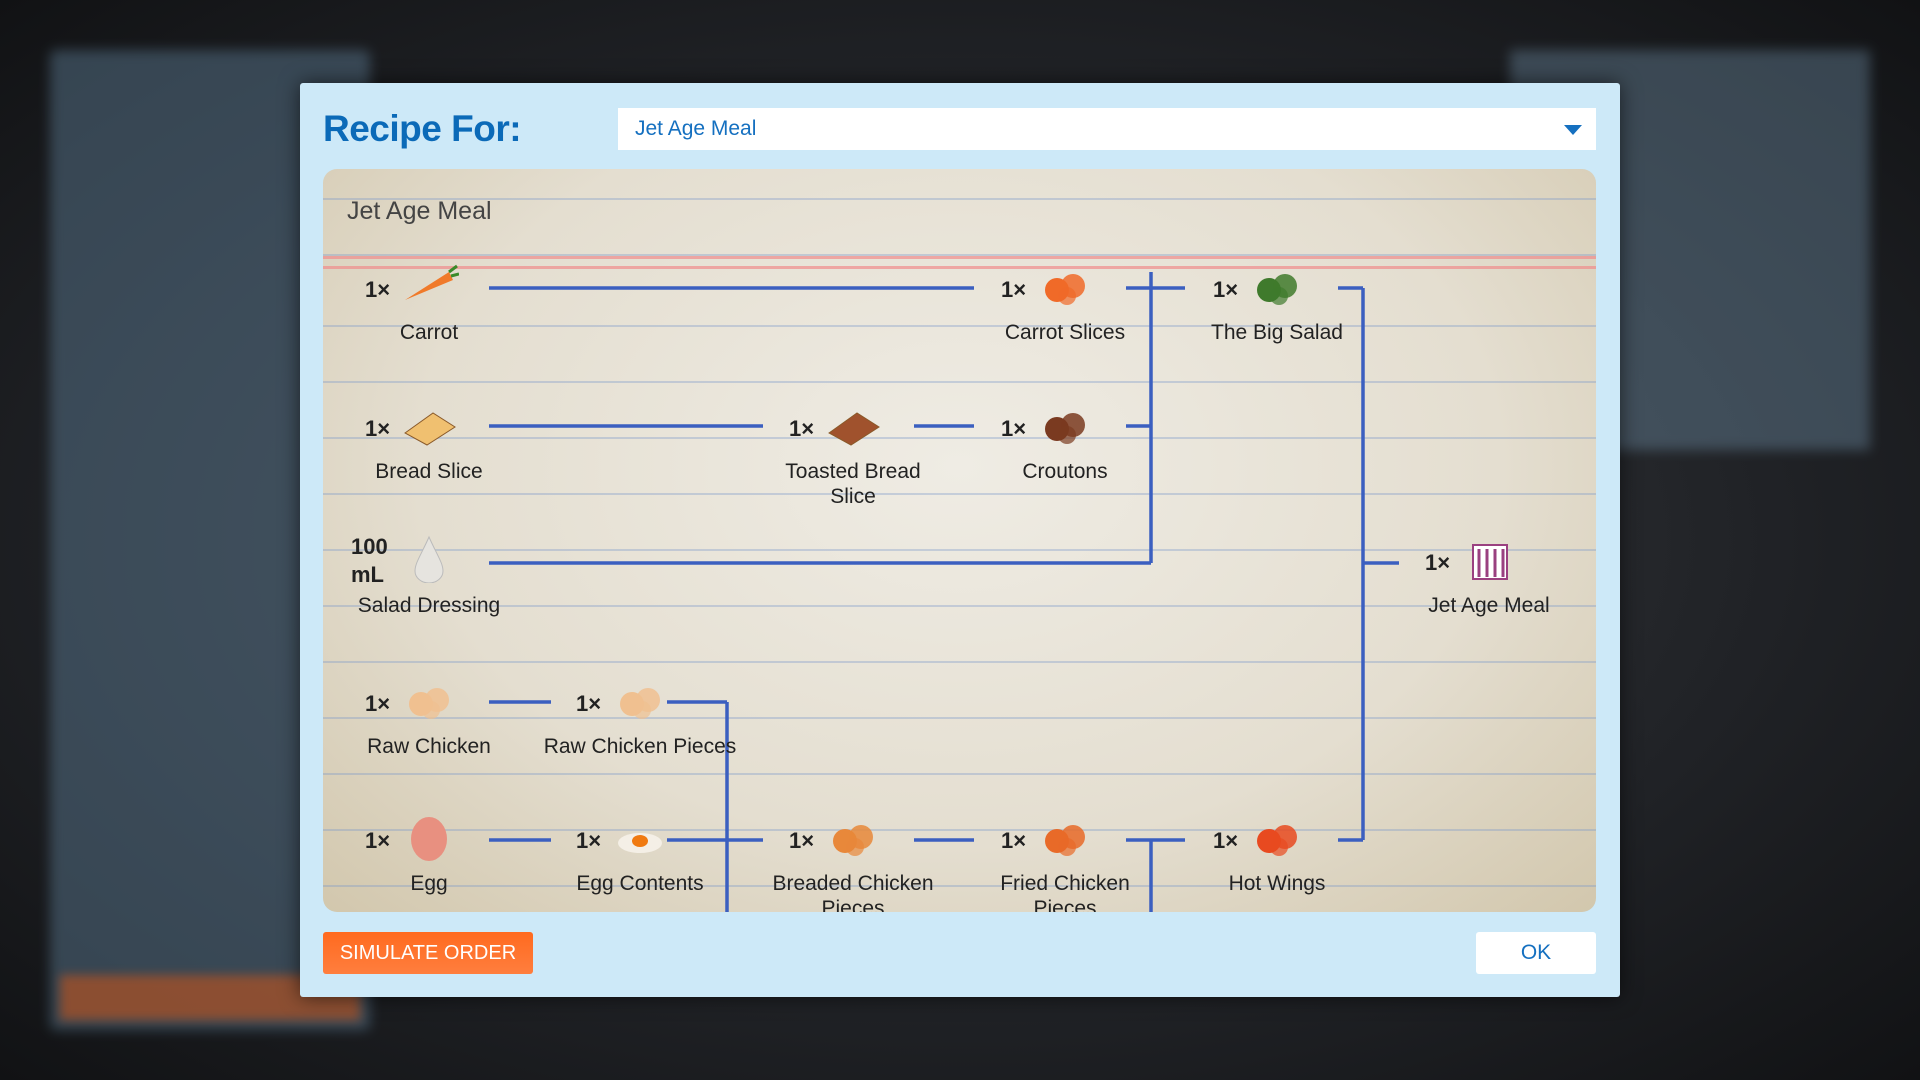 The image size is (1920, 1080). What do you see at coordinates (429, 558) in the screenshot?
I see `droplet-icon` at bounding box center [429, 558].